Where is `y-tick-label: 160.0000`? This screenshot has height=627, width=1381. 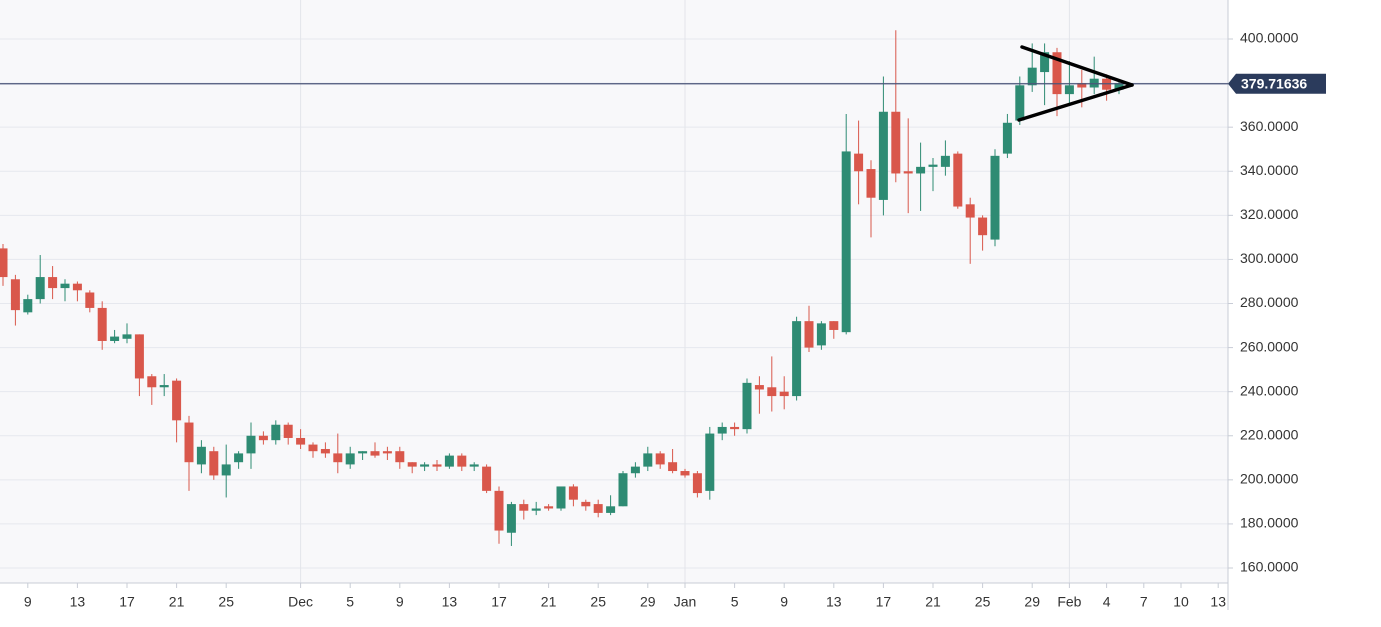
y-tick-label: 160.0000 is located at coordinates (1269, 567).